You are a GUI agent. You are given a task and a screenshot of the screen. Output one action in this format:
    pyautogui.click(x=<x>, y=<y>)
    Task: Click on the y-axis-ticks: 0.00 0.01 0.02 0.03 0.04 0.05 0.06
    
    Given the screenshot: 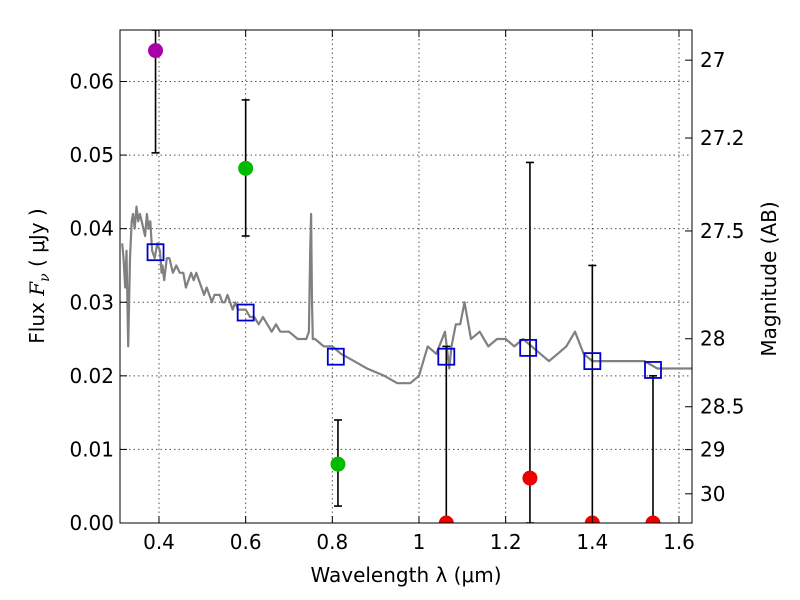 What is the action you would take?
    pyautogui.click(x=98, y=302)
    